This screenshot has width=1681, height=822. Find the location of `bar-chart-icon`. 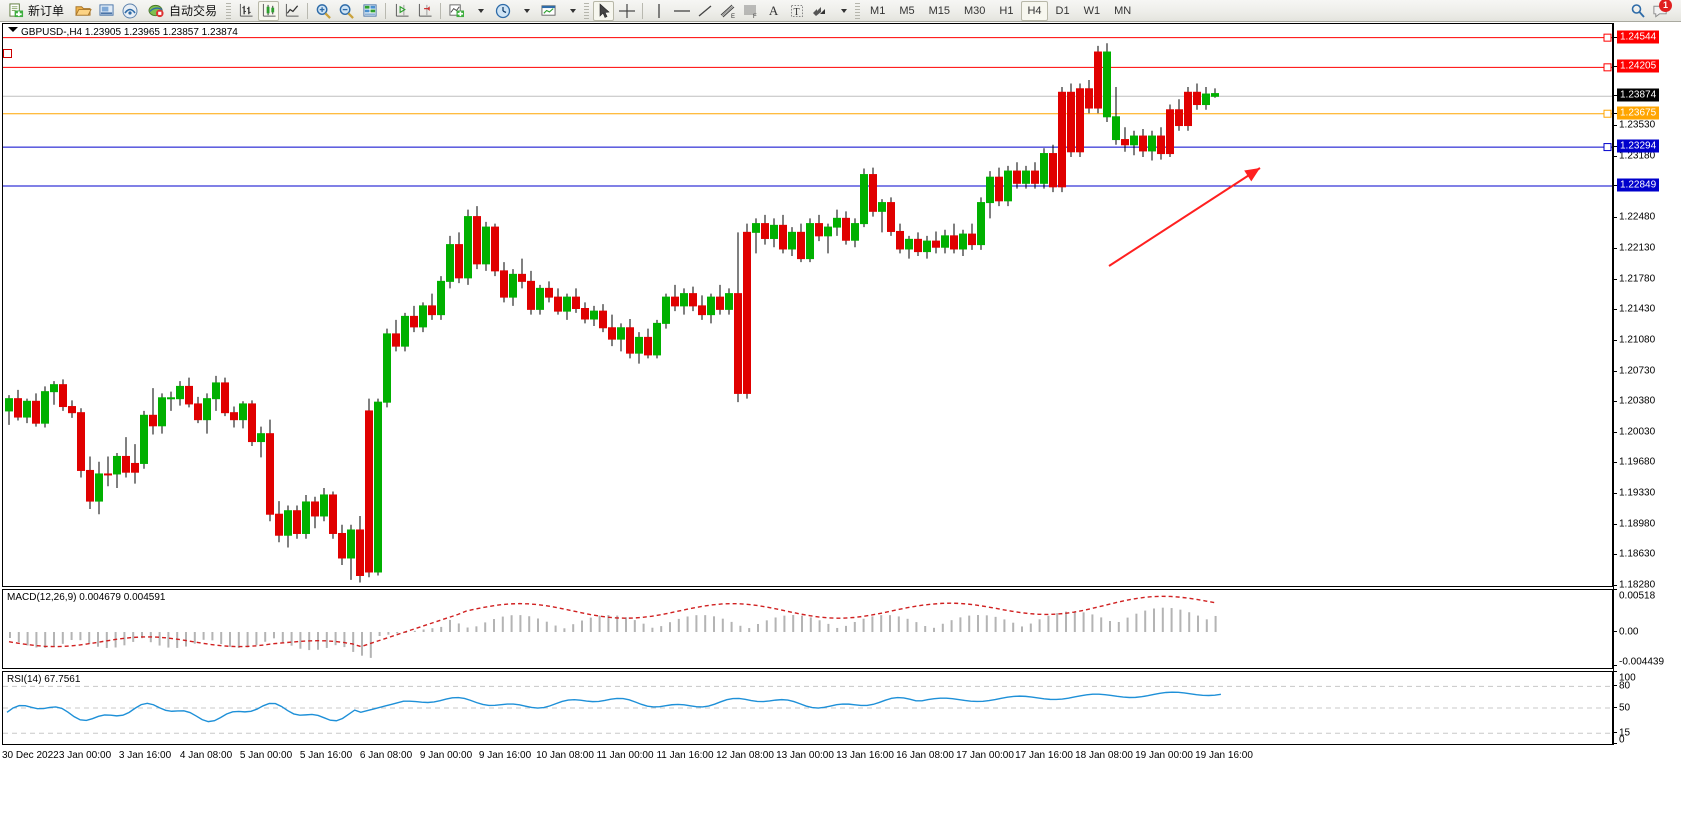

bar-chart-icon is located at coordinates (246, 10).